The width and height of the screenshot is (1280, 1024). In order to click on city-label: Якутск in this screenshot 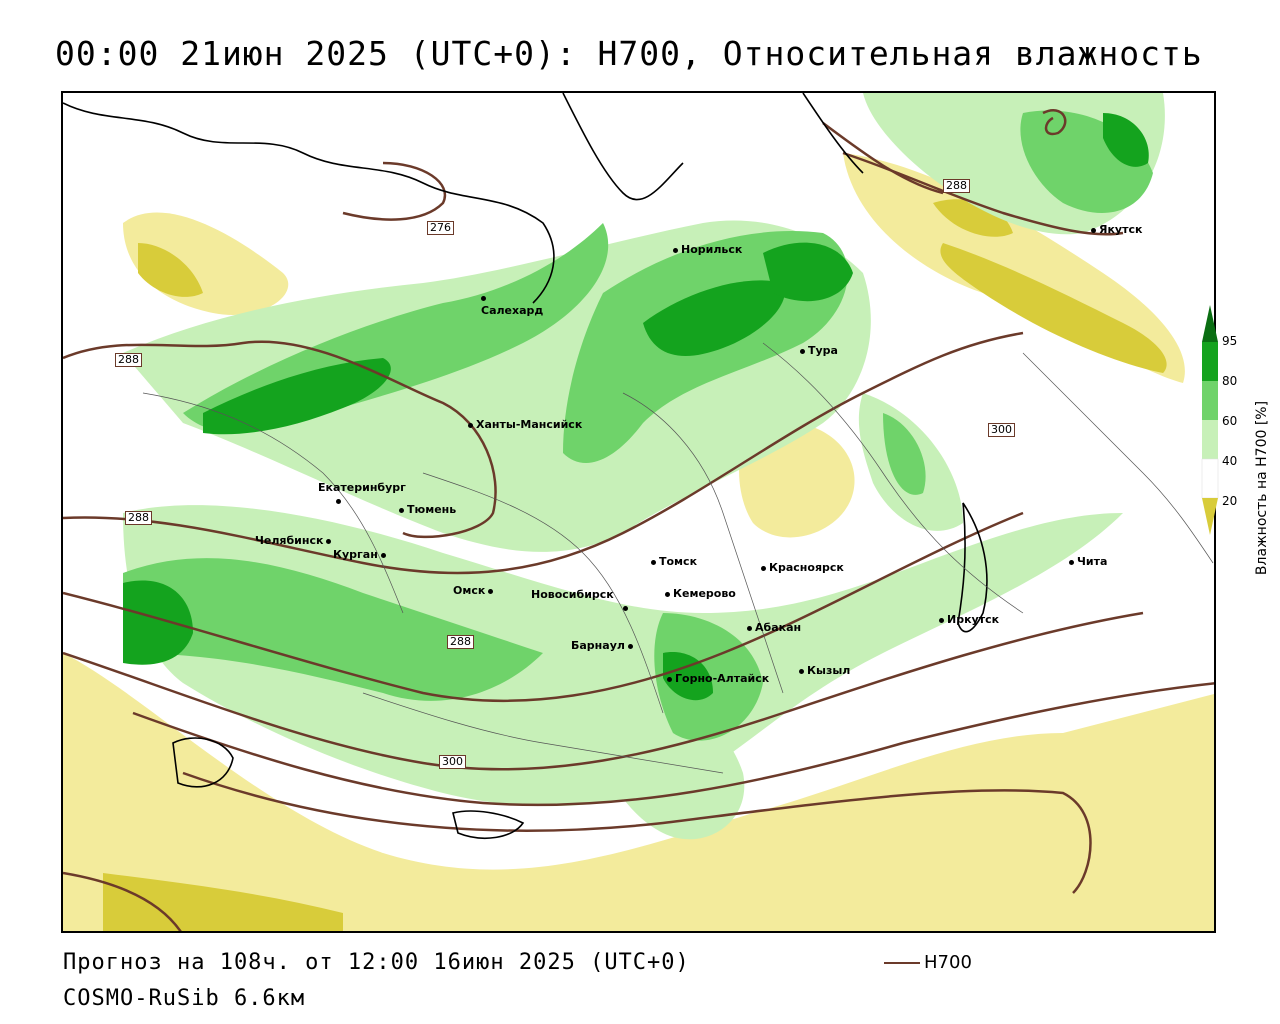, I will do `click(1121, 229)`.